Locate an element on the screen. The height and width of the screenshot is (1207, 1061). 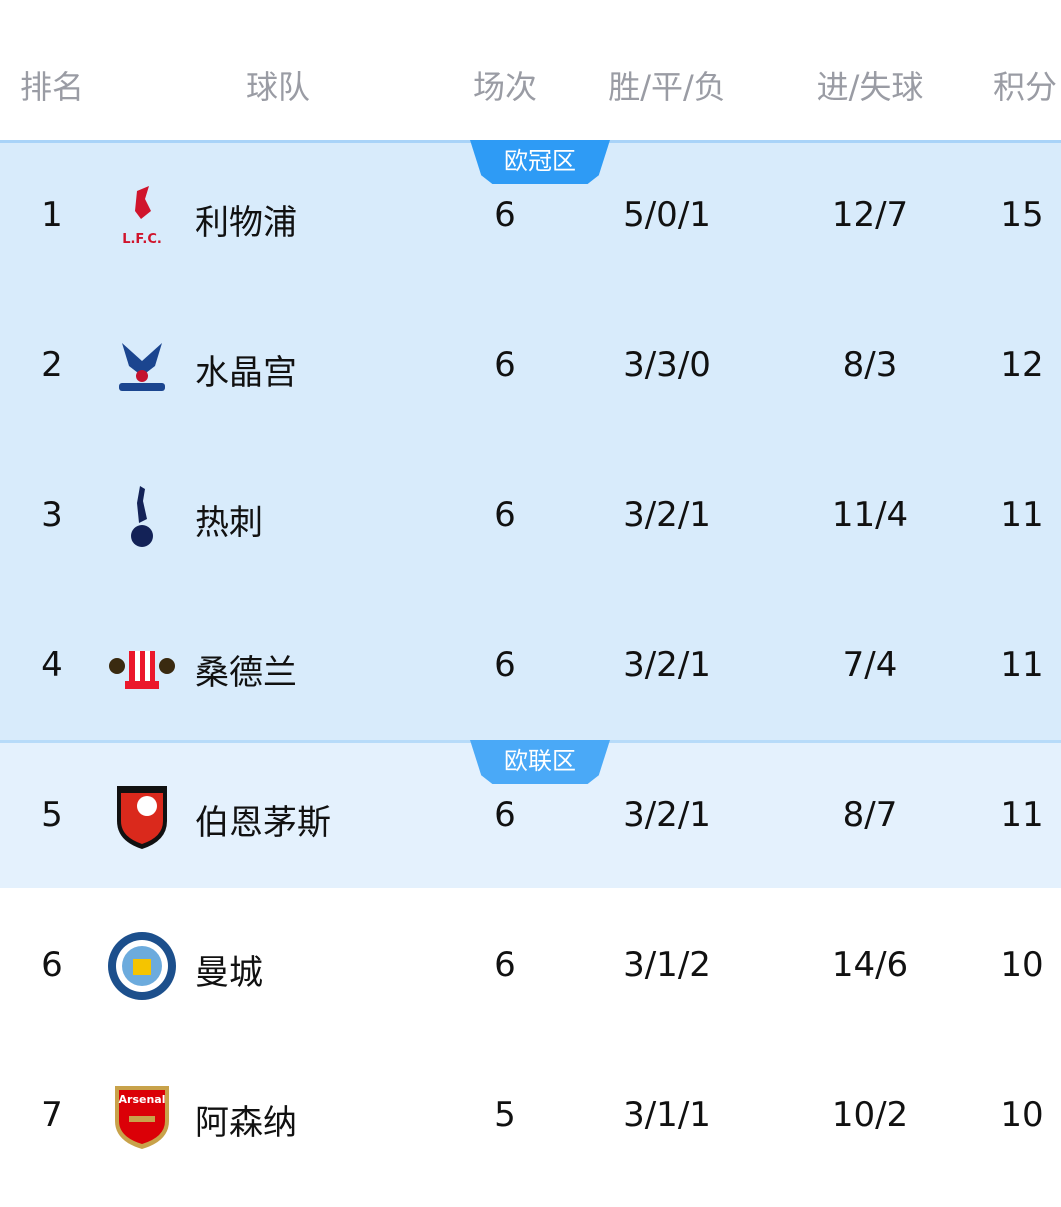
table-row: 3 热刺 6 3/2/1 11/4 11 is located at coordinates (530, 516).